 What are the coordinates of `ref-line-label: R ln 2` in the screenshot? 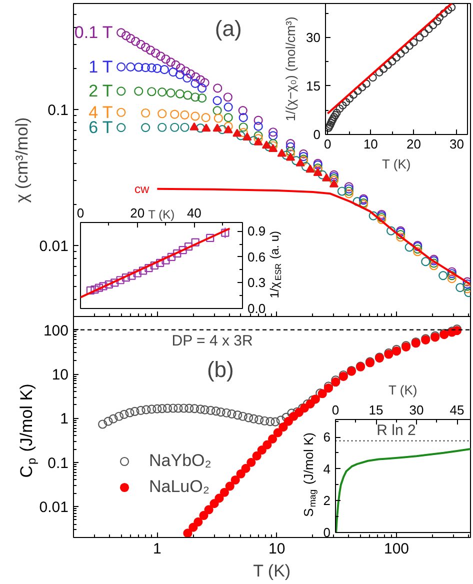 It's located at (396, 430).